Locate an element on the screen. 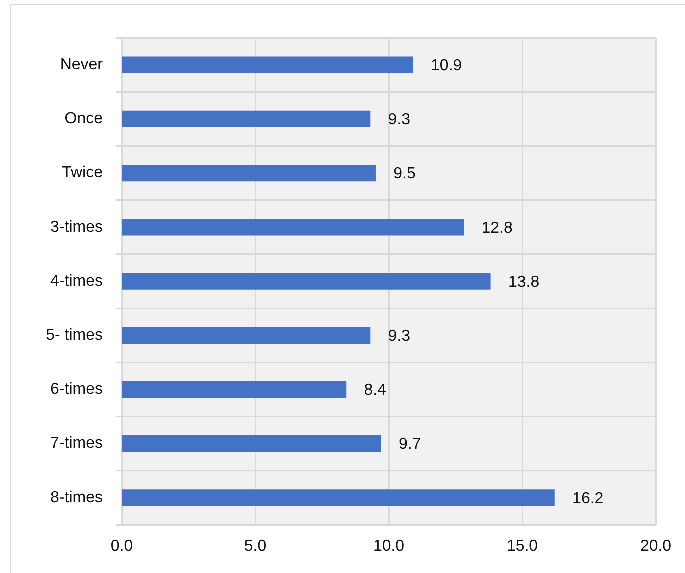 Image resolution: width=685 pixels, height=573 pixels. data-label: 8.4 is located at coordinates (375, 391).